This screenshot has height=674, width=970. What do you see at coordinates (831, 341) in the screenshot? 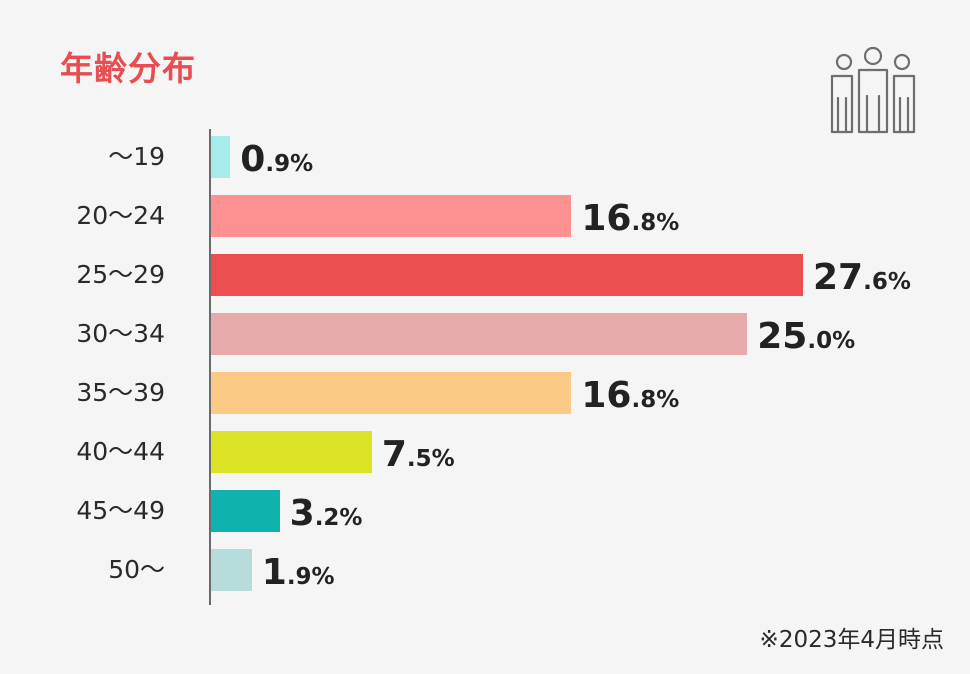
I see `value-decimal: .0%` at bounding box center [831, 341].